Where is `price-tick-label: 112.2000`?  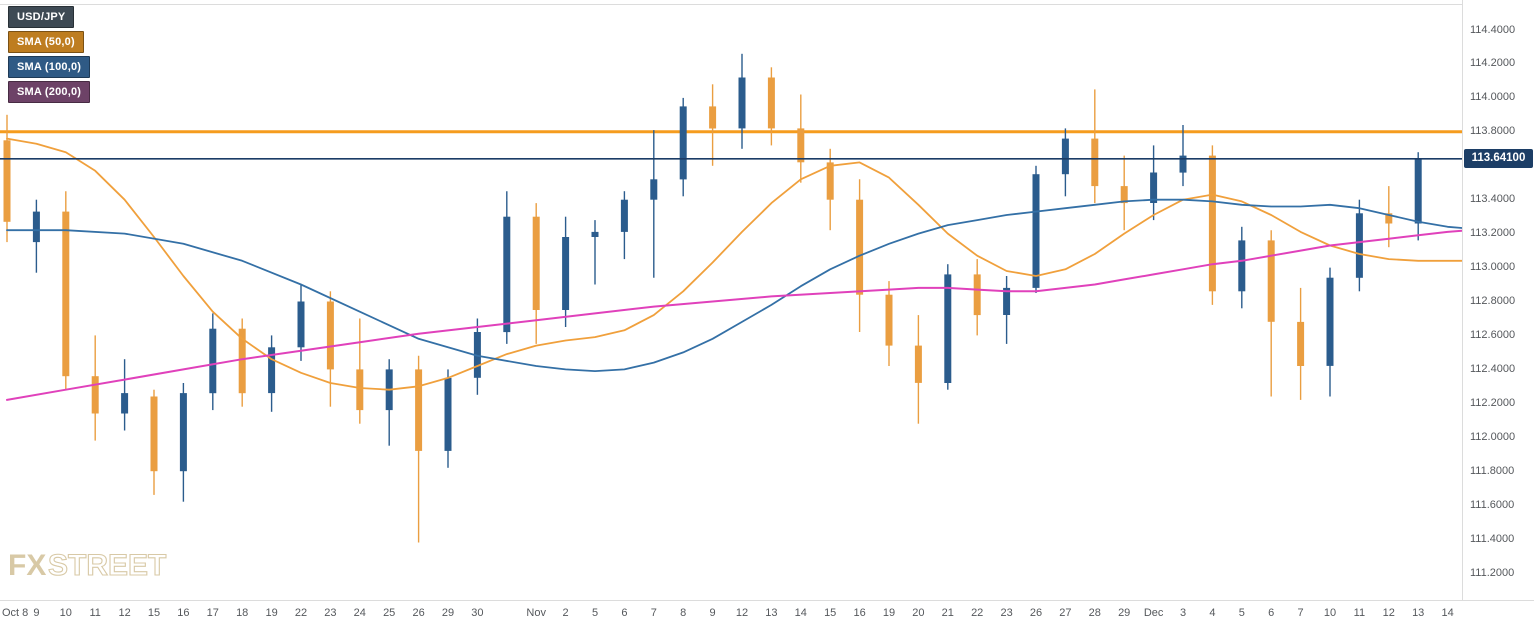 price-tick-label: 112.2000 is located at coordinates (1493, 402).